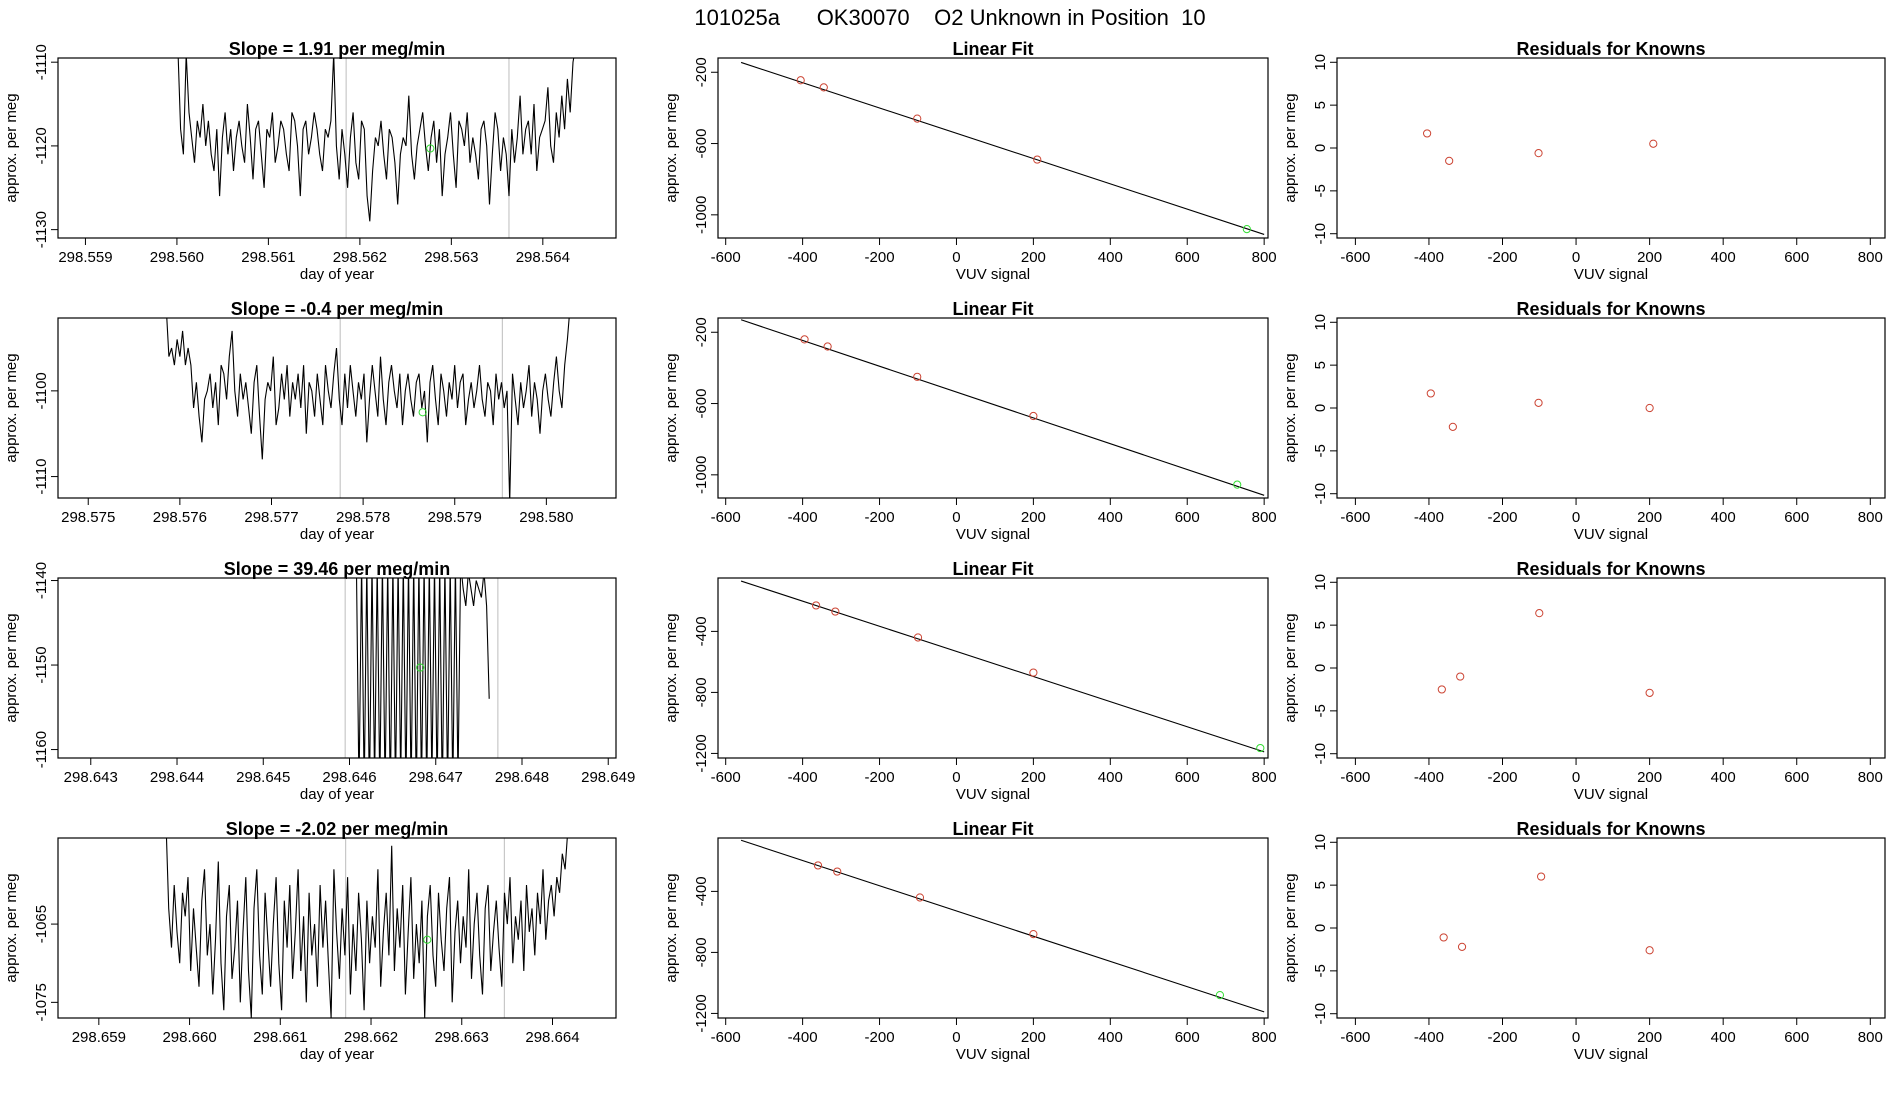  Describe the element at coordinates (701, 753) in the screenshot. I see `y-tick-label: -1200` at that location.